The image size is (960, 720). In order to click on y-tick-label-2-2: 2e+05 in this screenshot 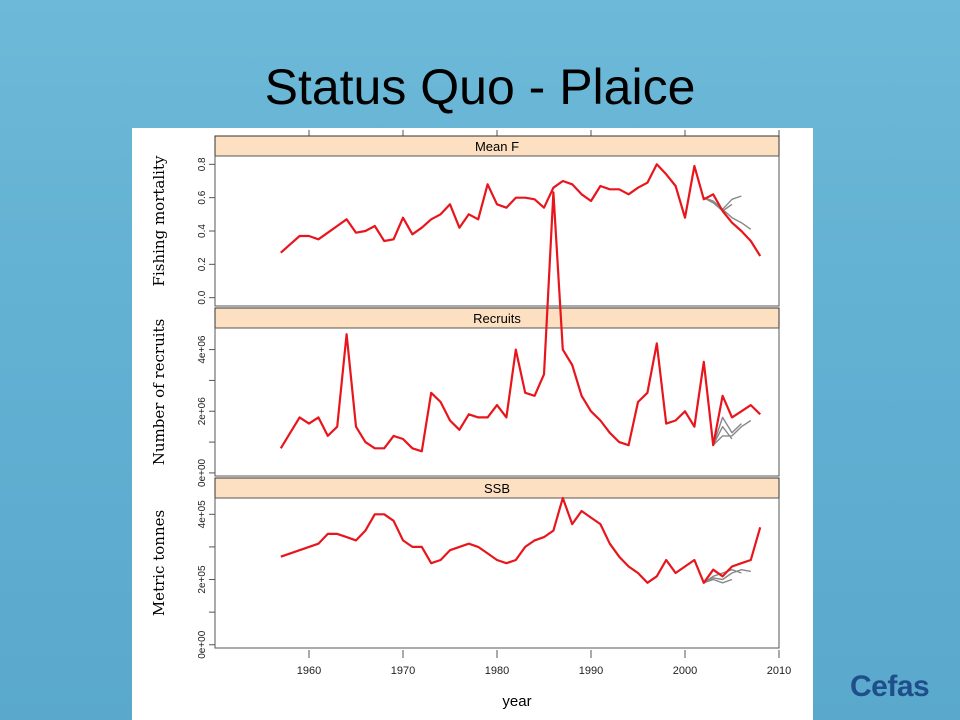, I will do `click(202, 579)`.